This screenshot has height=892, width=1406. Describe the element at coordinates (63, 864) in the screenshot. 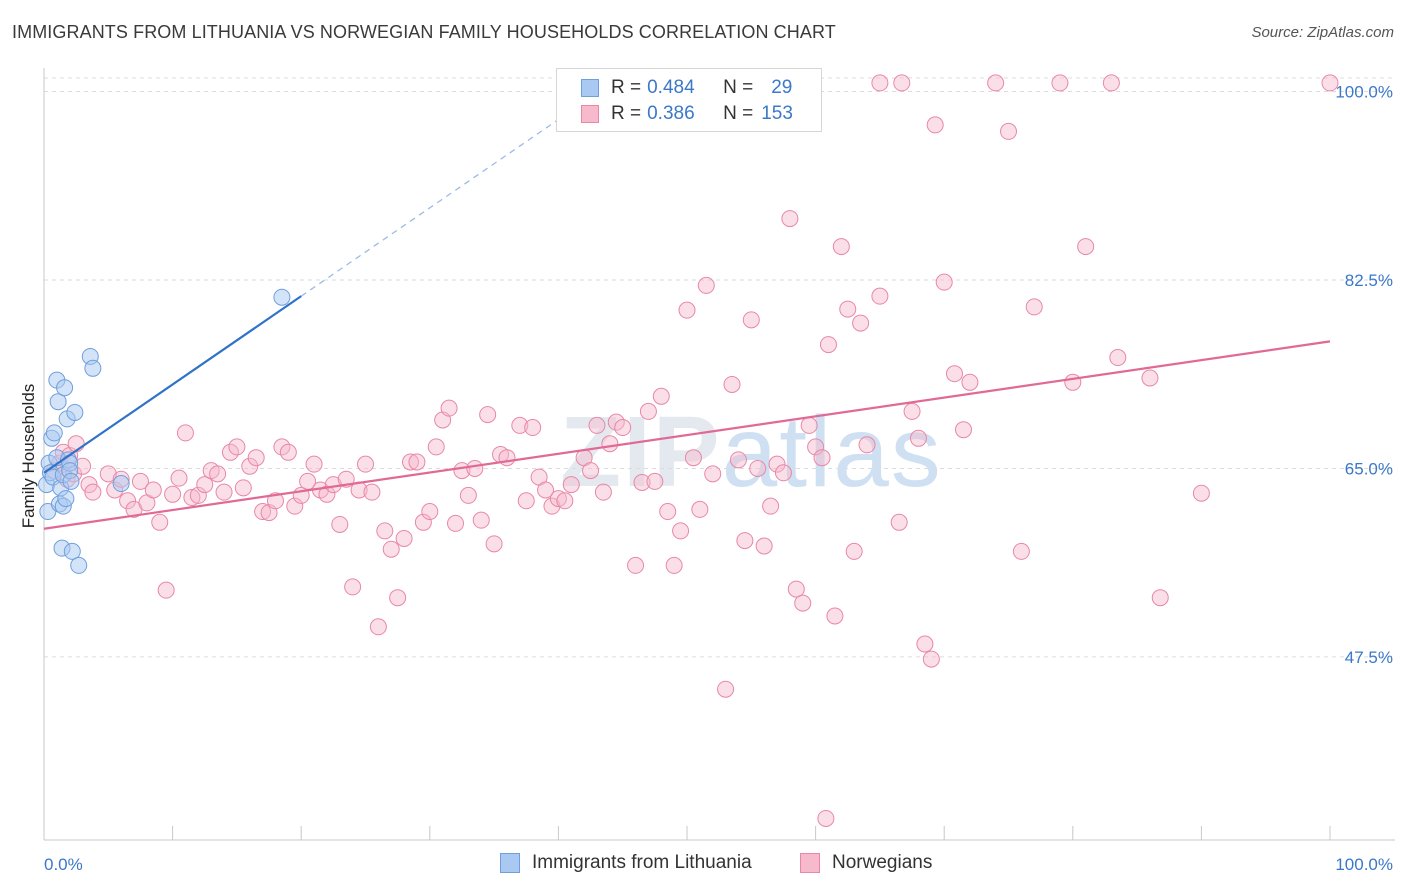

I see `x-tick-label: 0.0%` at that location.